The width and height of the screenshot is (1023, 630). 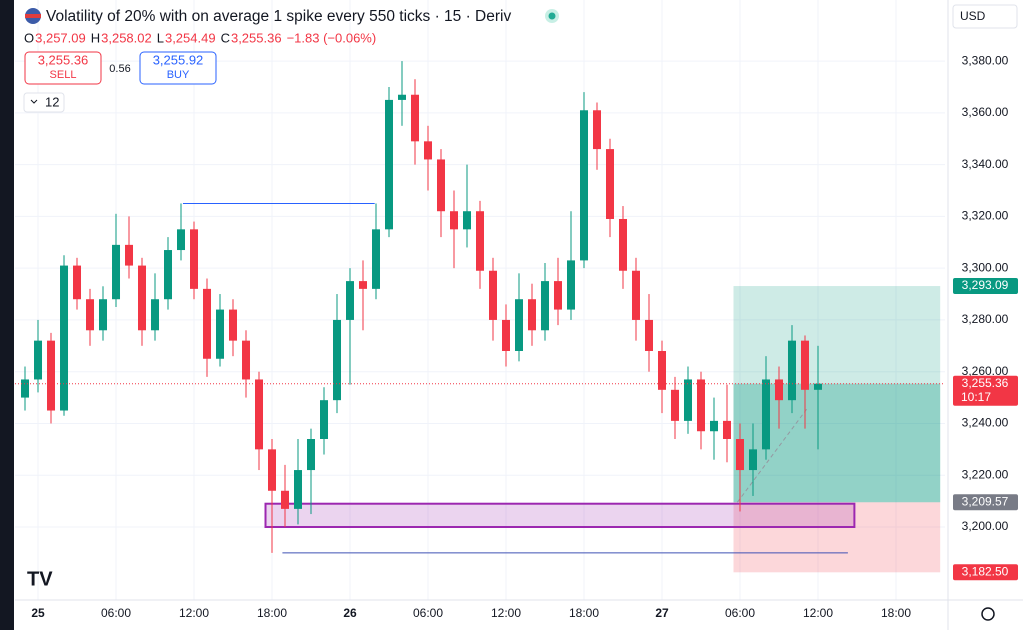 What do you see at coordinates (988, 614) in the screenshot?
I see `settings-icon` at bounding box center [988, 614].